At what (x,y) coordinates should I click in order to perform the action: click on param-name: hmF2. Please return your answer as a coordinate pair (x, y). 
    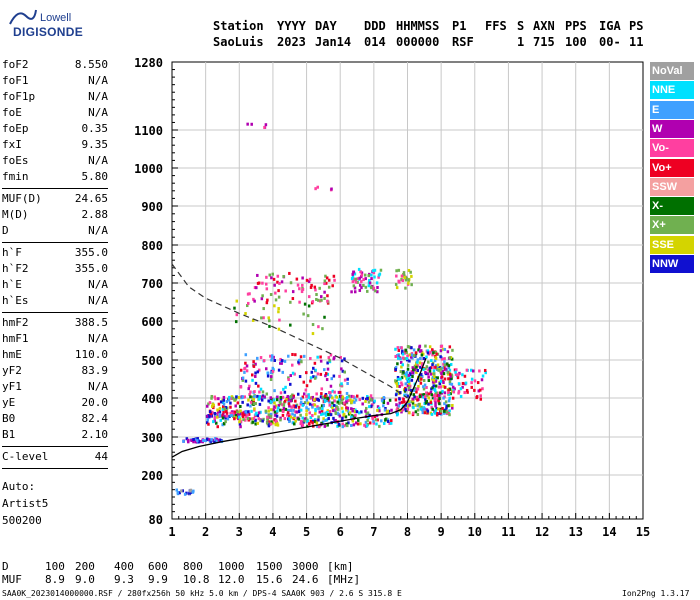
    Looking at the image, I should click on (15, 322).